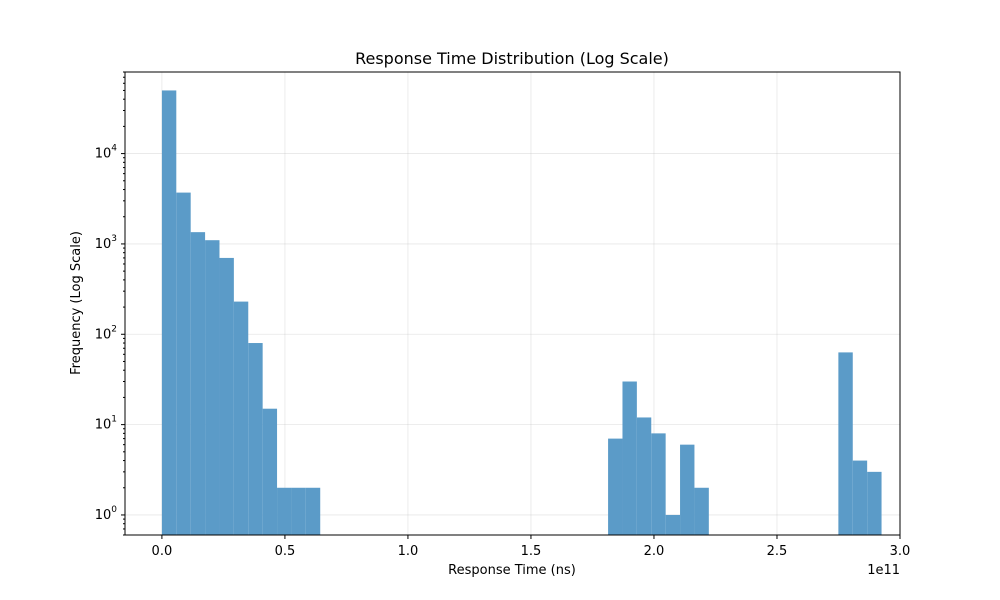 This screenshot has height=600, width=1000. Describe the element at coordinates (106, 424) in the screenshot. I see `y-tick-label: 10¹` at that location.